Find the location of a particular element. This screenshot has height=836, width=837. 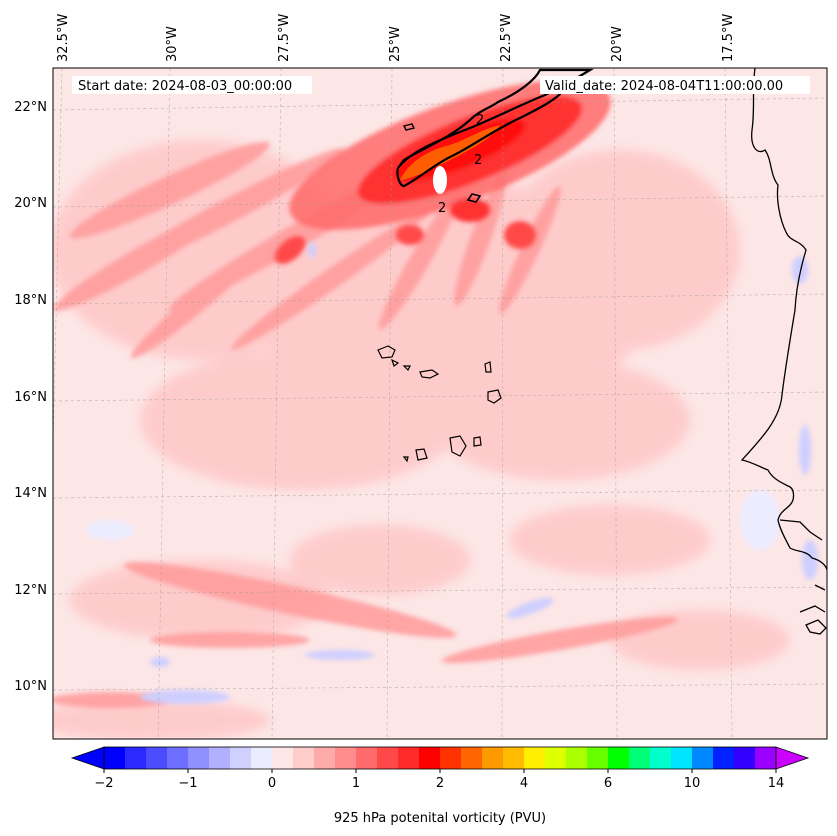

colorbar-tick-label: 1 is located at coordinates (356, 783).